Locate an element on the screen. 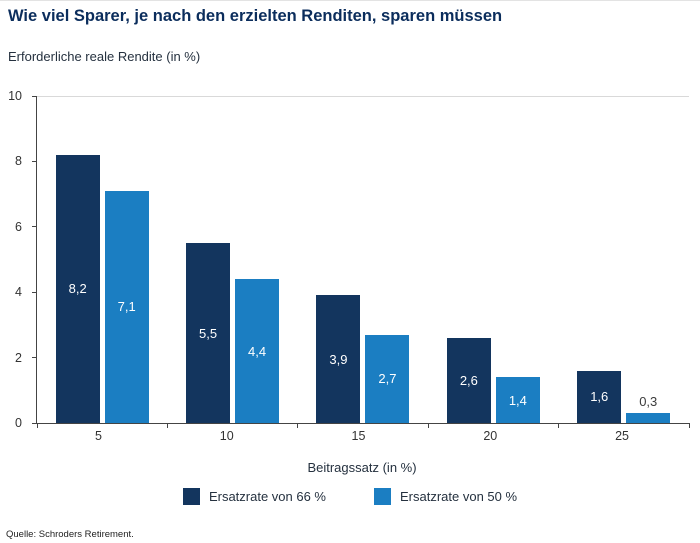 This screenshot has height=543, width=700. bar-value-label: 2,6 is located at coordinates (468, 380).